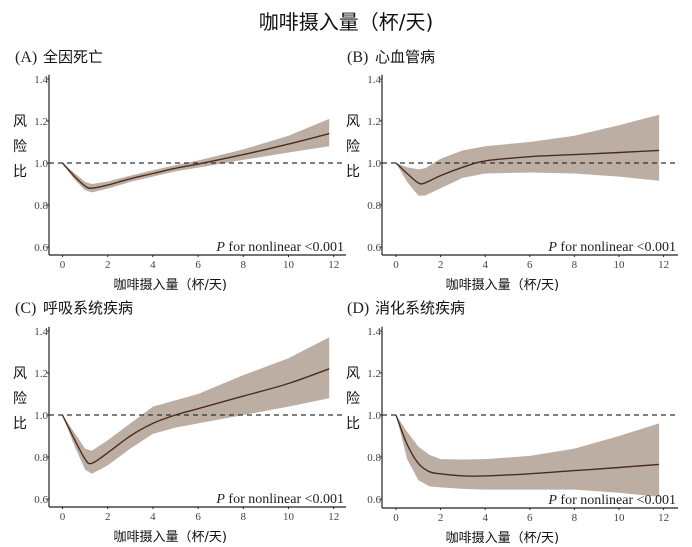 This screenshot has height=547, width=692. What do you see at coordinates (357, 57) in the screenshot?
I see `panel-label: (B)` at bounding box center [357, 57].